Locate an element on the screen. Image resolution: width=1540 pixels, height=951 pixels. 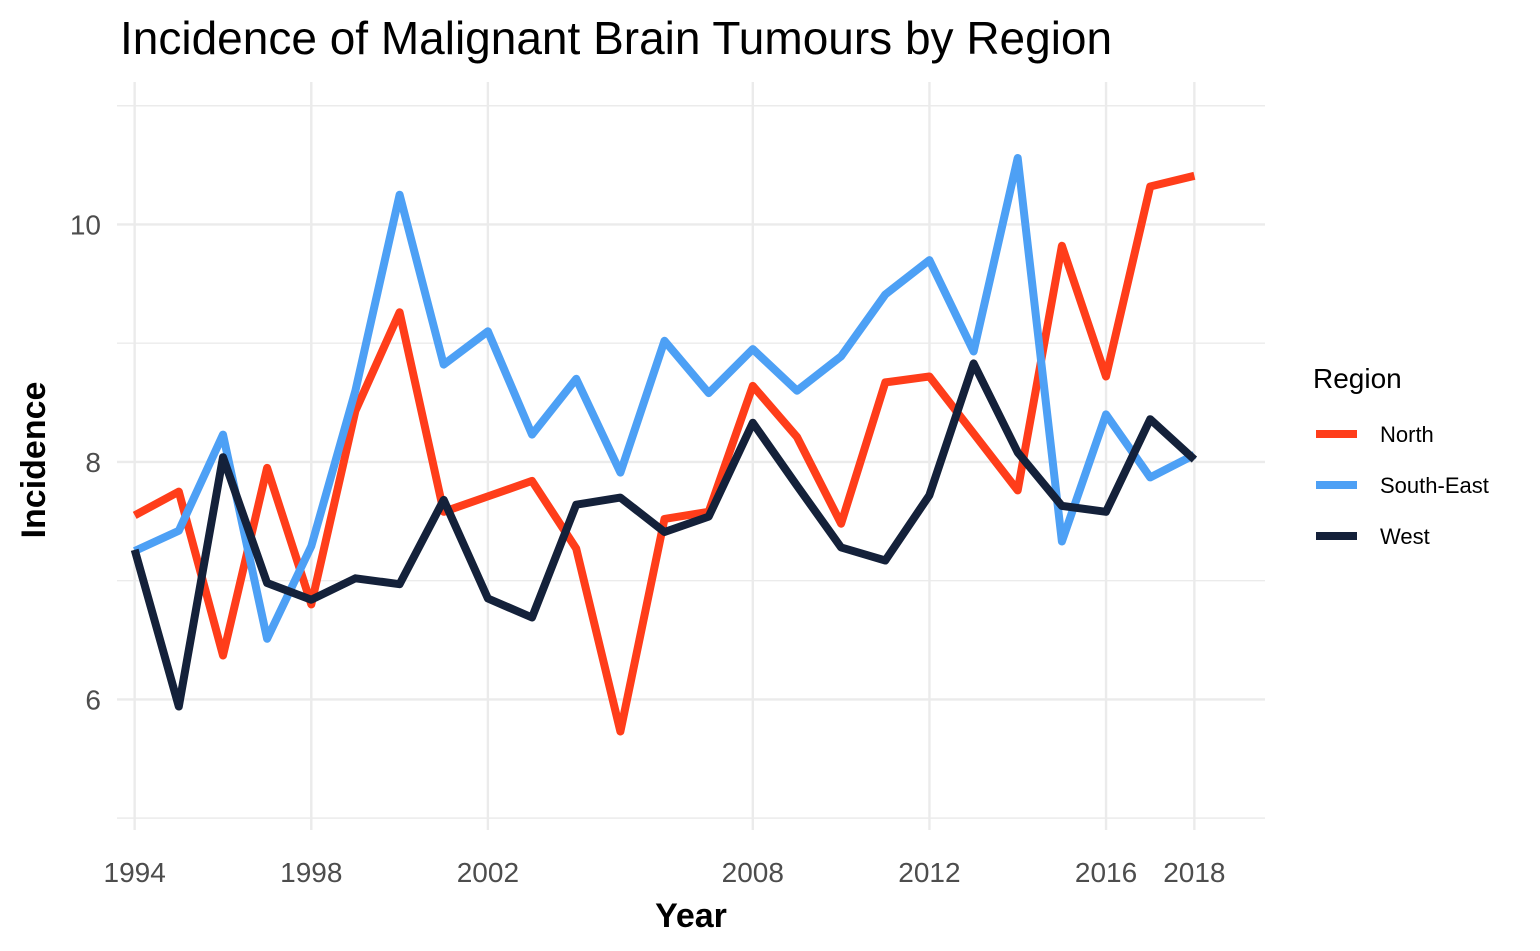
x-tick-label: 2002 is located at coordinates (488, 872).